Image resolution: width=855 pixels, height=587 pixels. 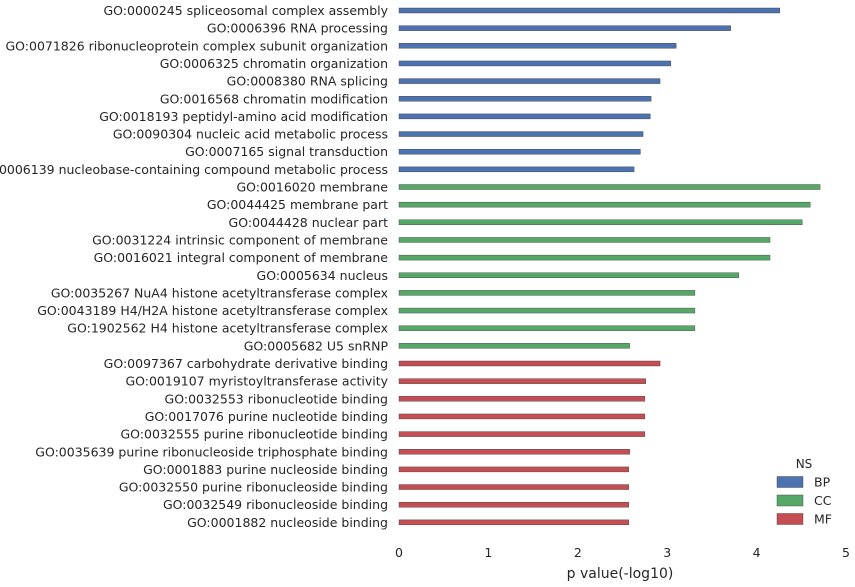 I want to click on category-label: GO:0008380 RNA splicing, so click(x=307, y=81).